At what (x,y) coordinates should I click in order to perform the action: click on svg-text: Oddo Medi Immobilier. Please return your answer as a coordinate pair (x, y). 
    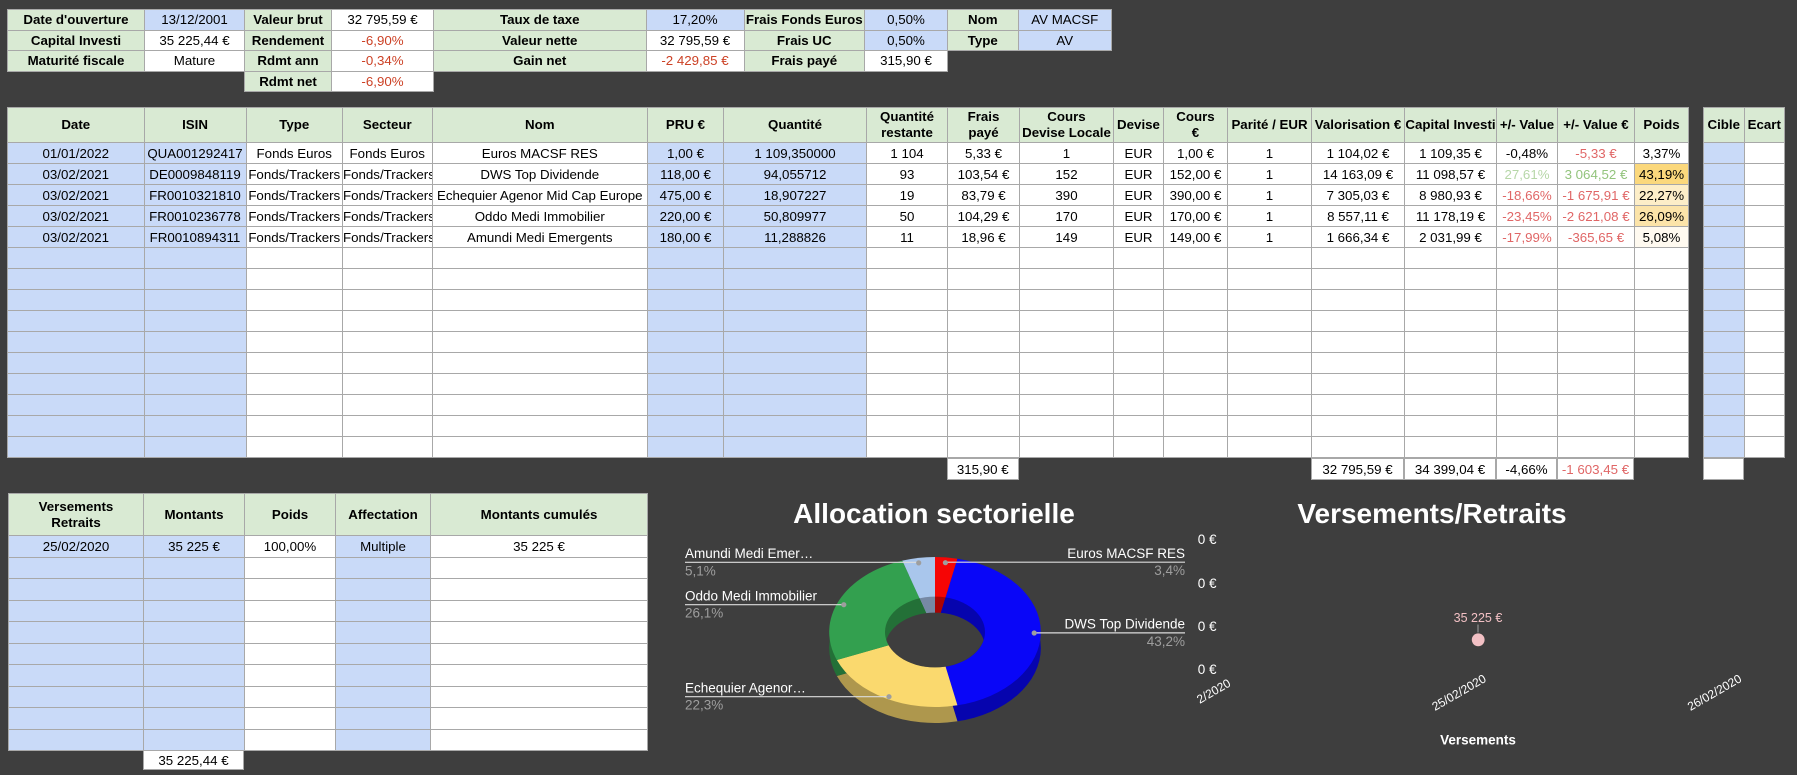
    Looking at the image, I should click on (751, 595).